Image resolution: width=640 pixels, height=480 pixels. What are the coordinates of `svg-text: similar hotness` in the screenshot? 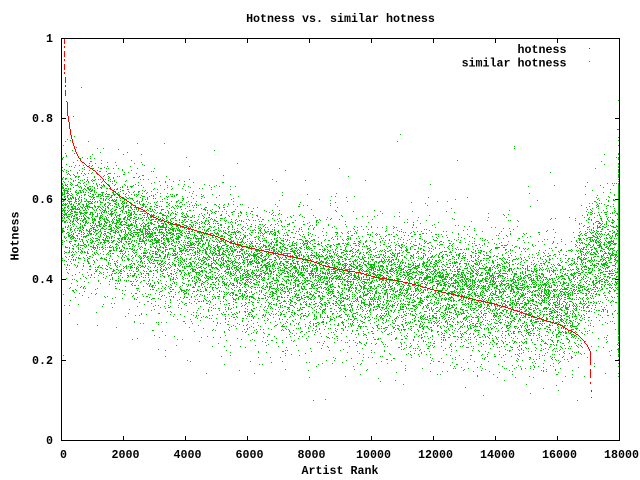 It's located at (514, 64).